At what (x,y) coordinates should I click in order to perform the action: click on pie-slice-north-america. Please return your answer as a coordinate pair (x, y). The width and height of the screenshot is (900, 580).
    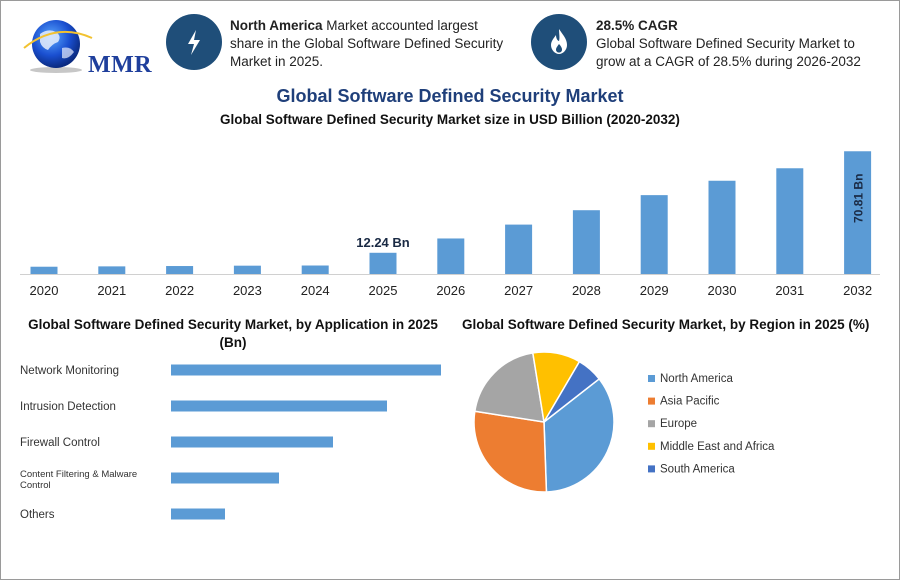
    Looking at the image, I should click on (579, 435).